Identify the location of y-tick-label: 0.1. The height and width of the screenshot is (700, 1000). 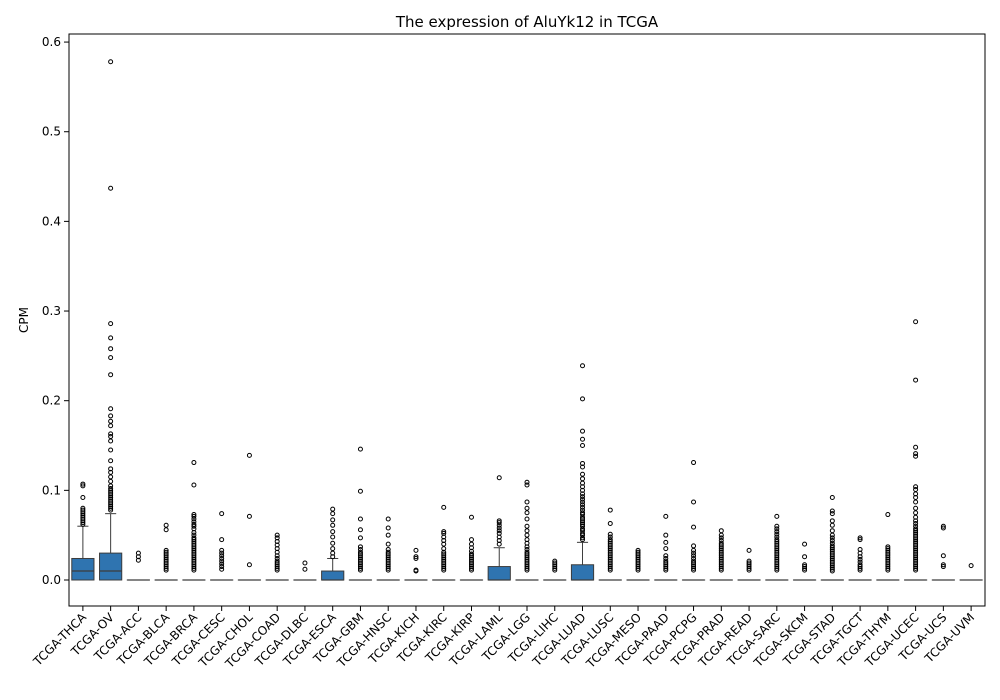
(51, 490).